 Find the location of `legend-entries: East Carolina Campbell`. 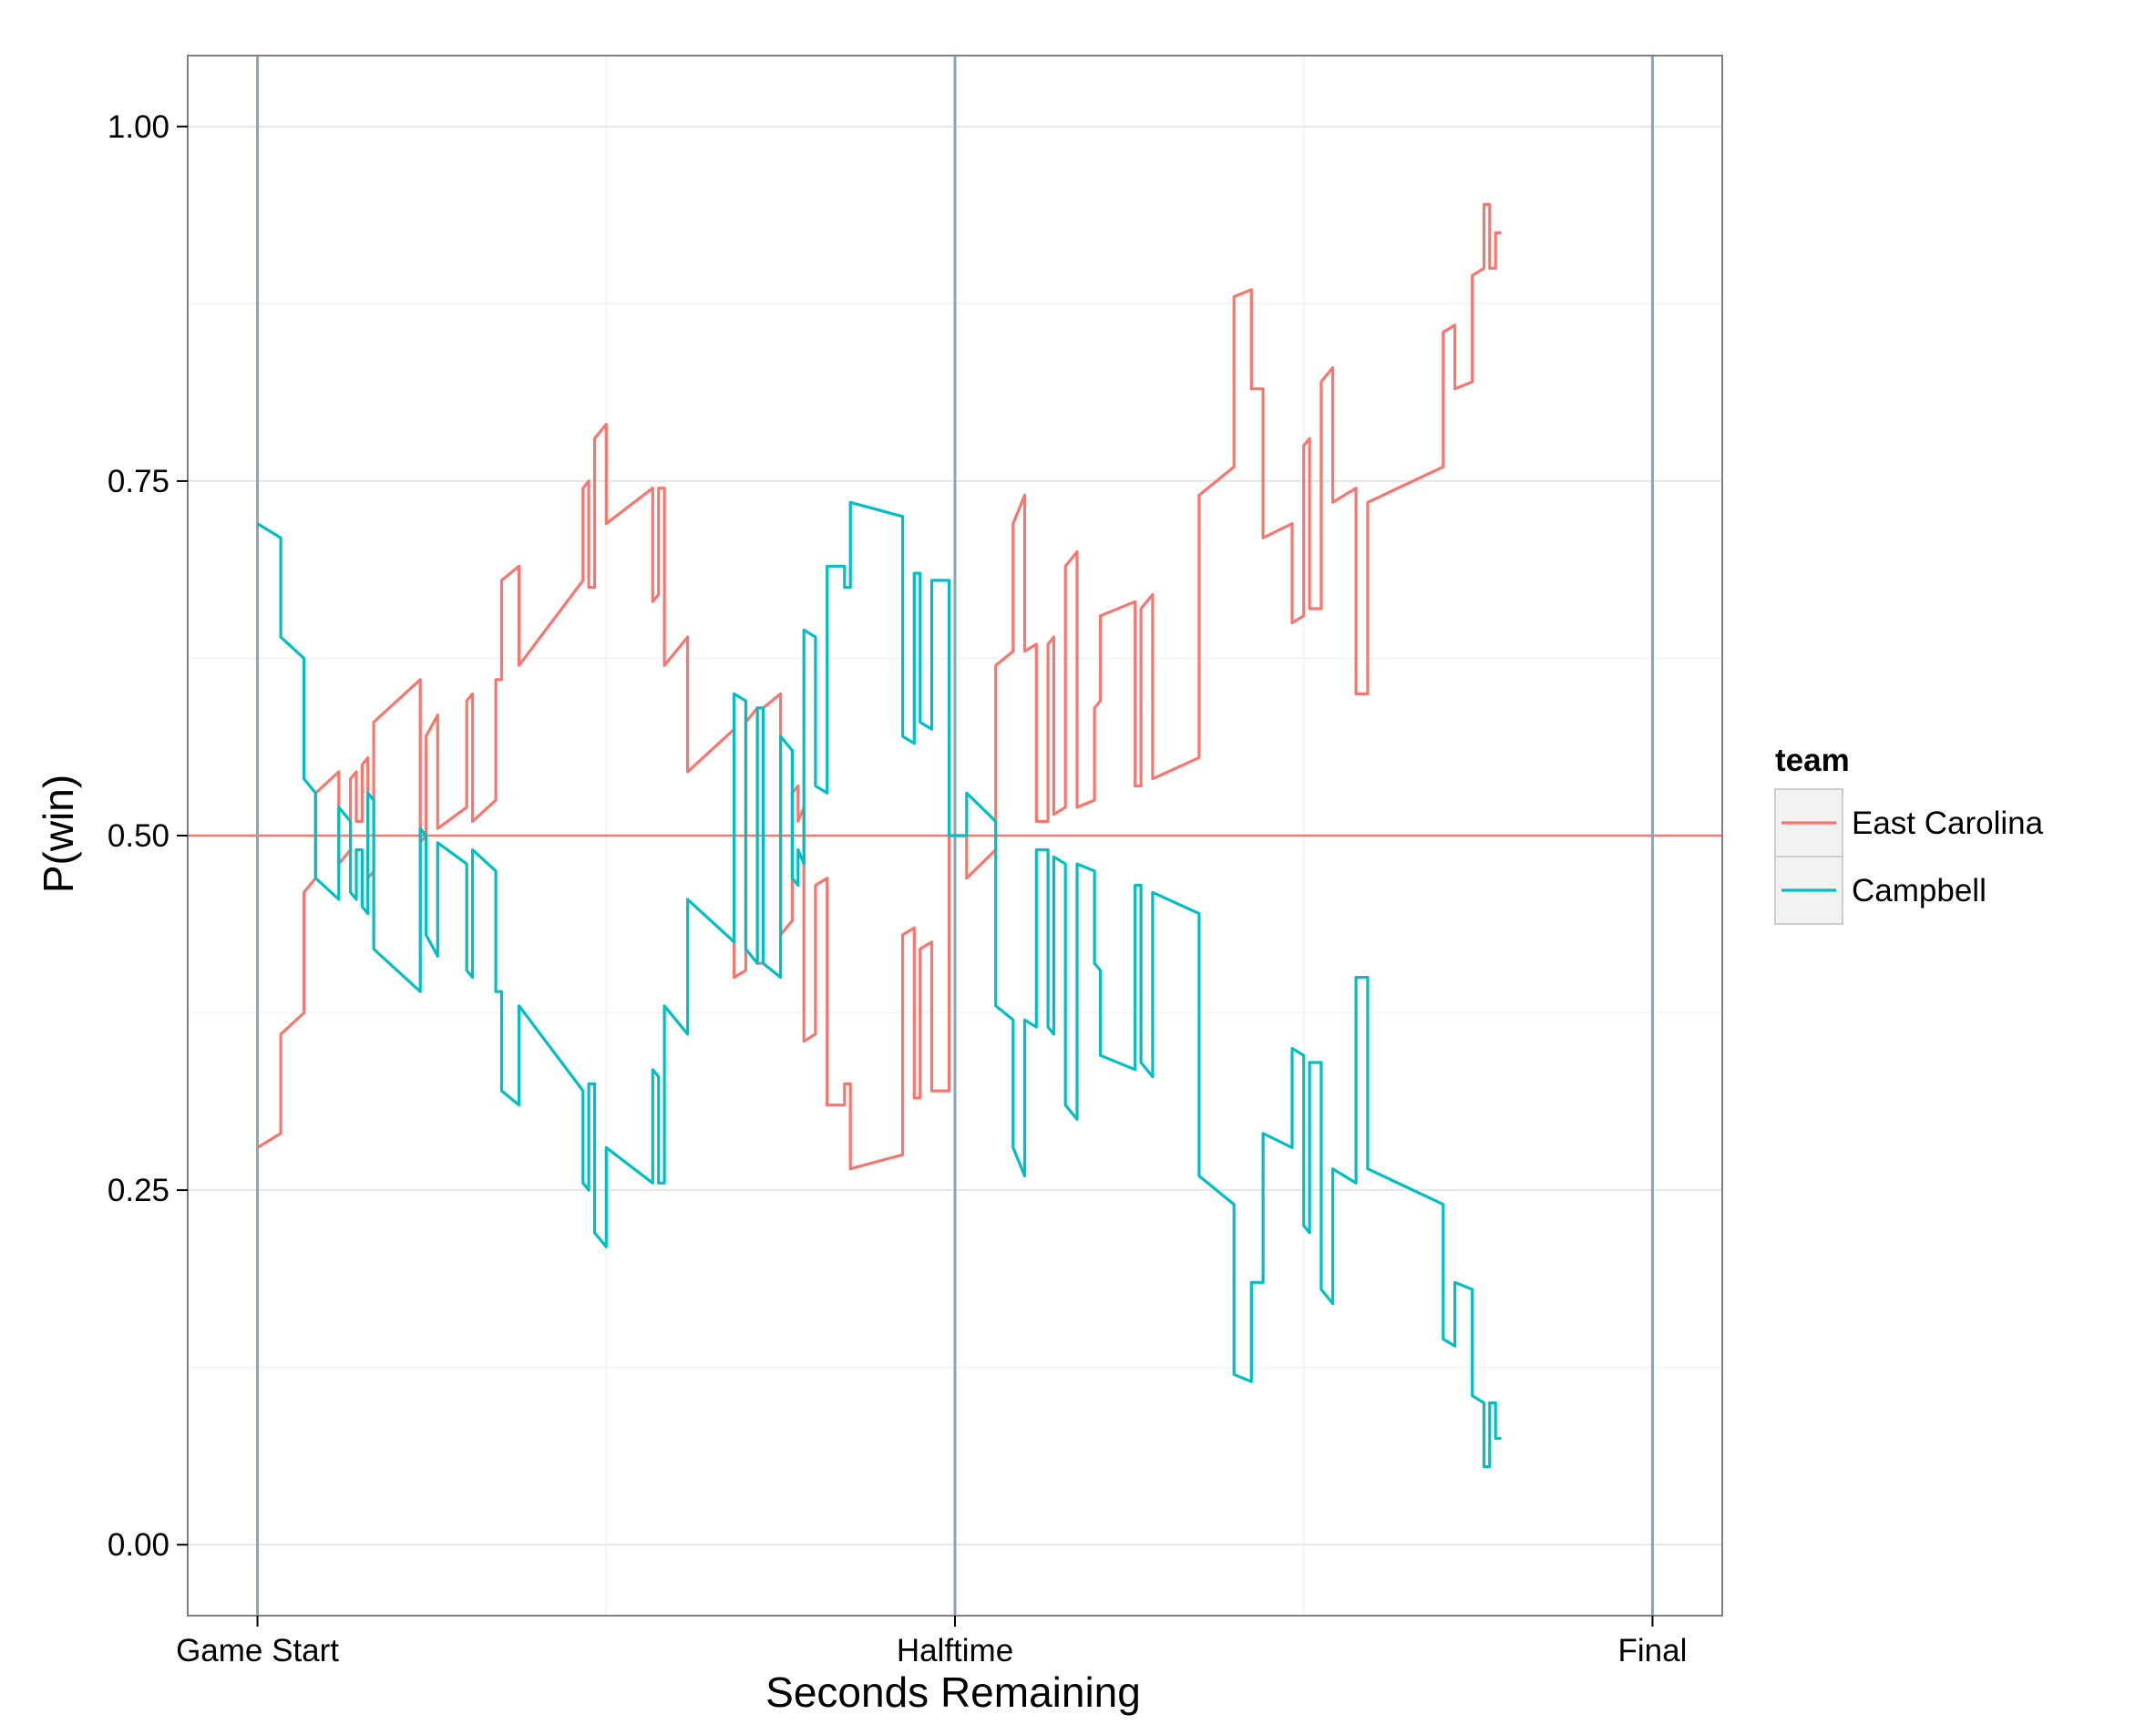

legend-entries: East Carolina Campbell is located at coordinates (1909, 856).